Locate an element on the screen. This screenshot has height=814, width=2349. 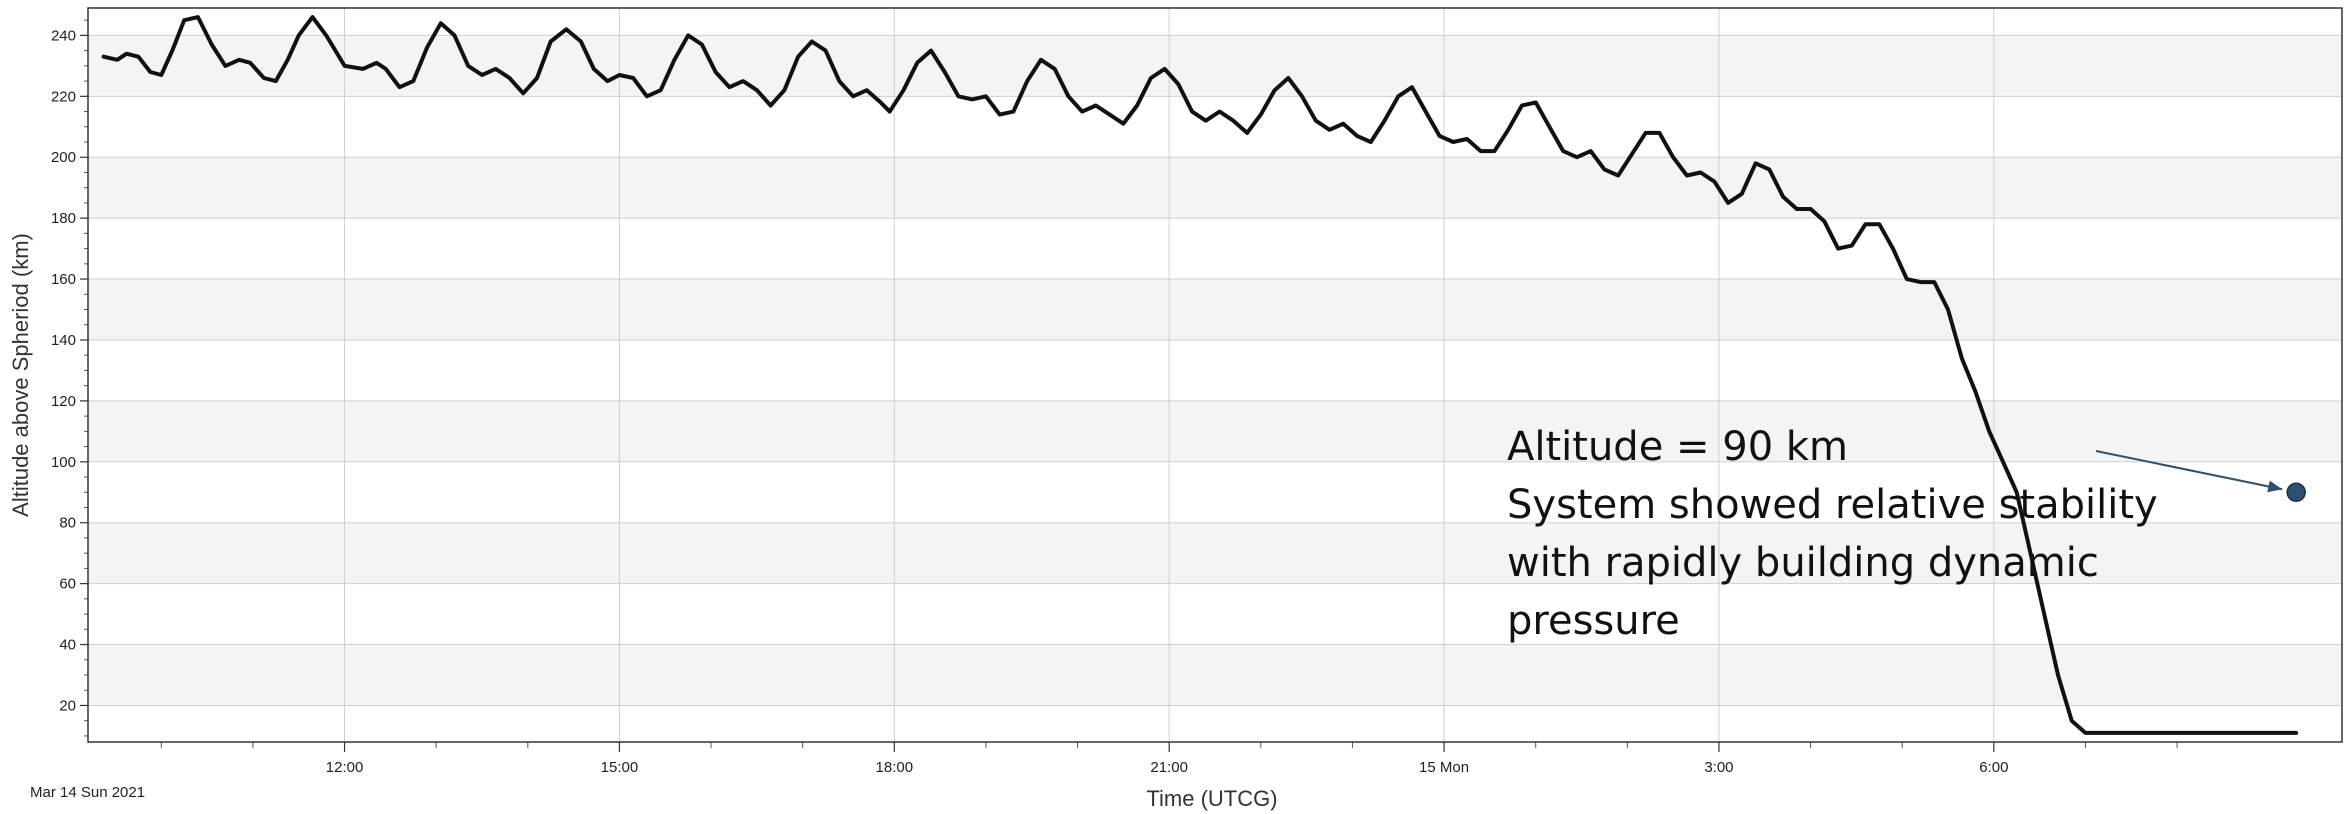
annotation-arrow-head is located at coordinates (2275, 486).